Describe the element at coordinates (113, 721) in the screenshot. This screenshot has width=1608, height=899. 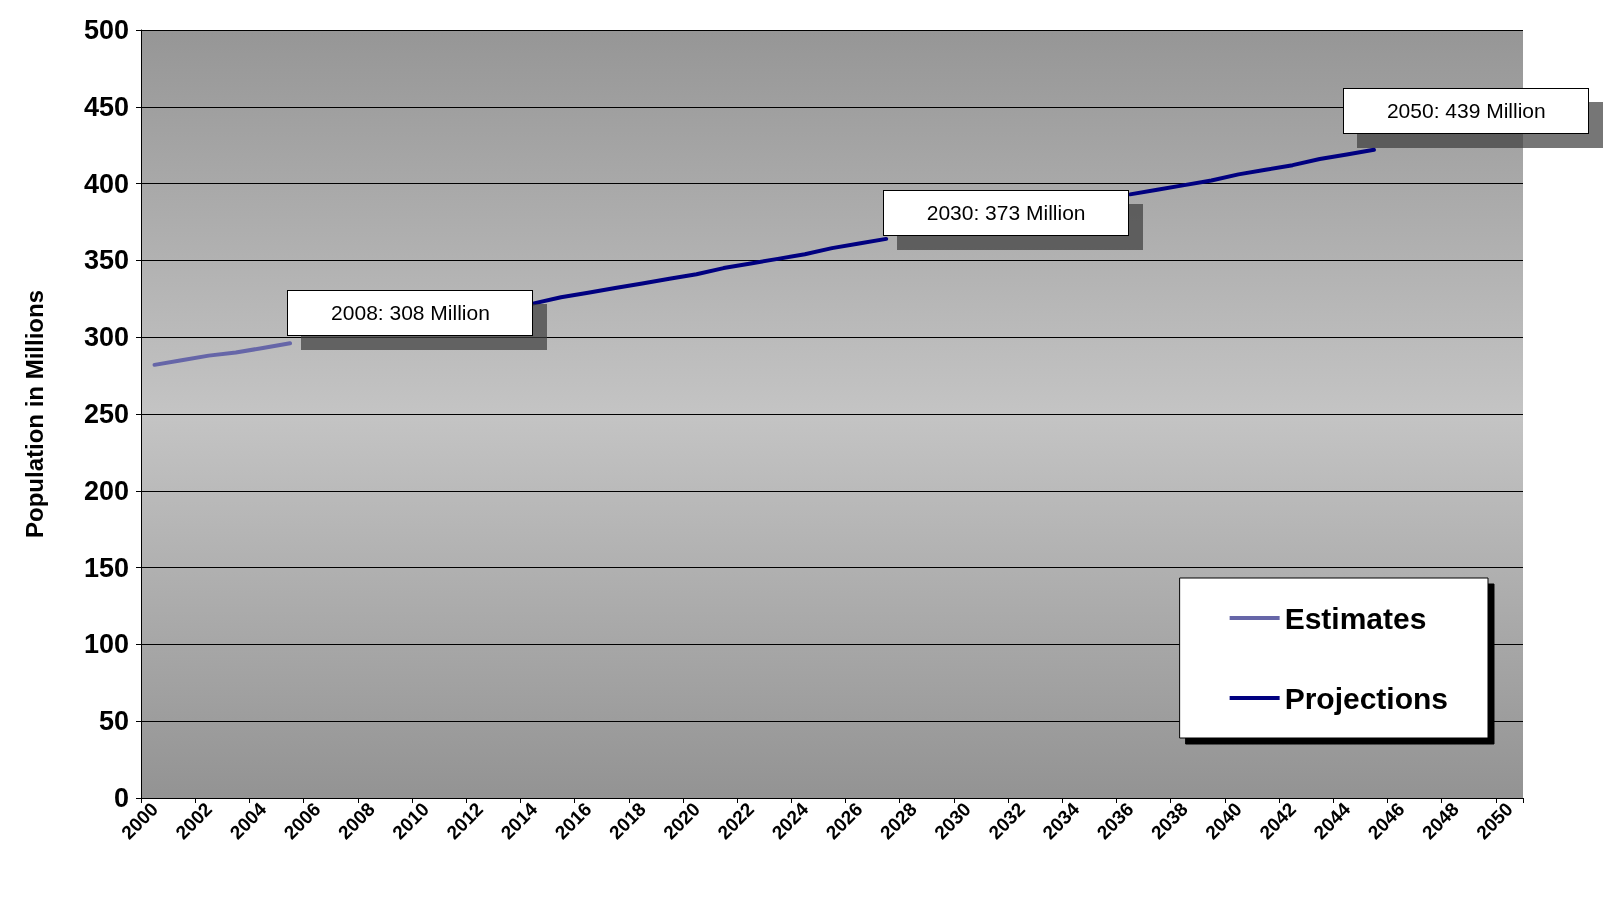
I see `y-tick-label: 50` at that location.